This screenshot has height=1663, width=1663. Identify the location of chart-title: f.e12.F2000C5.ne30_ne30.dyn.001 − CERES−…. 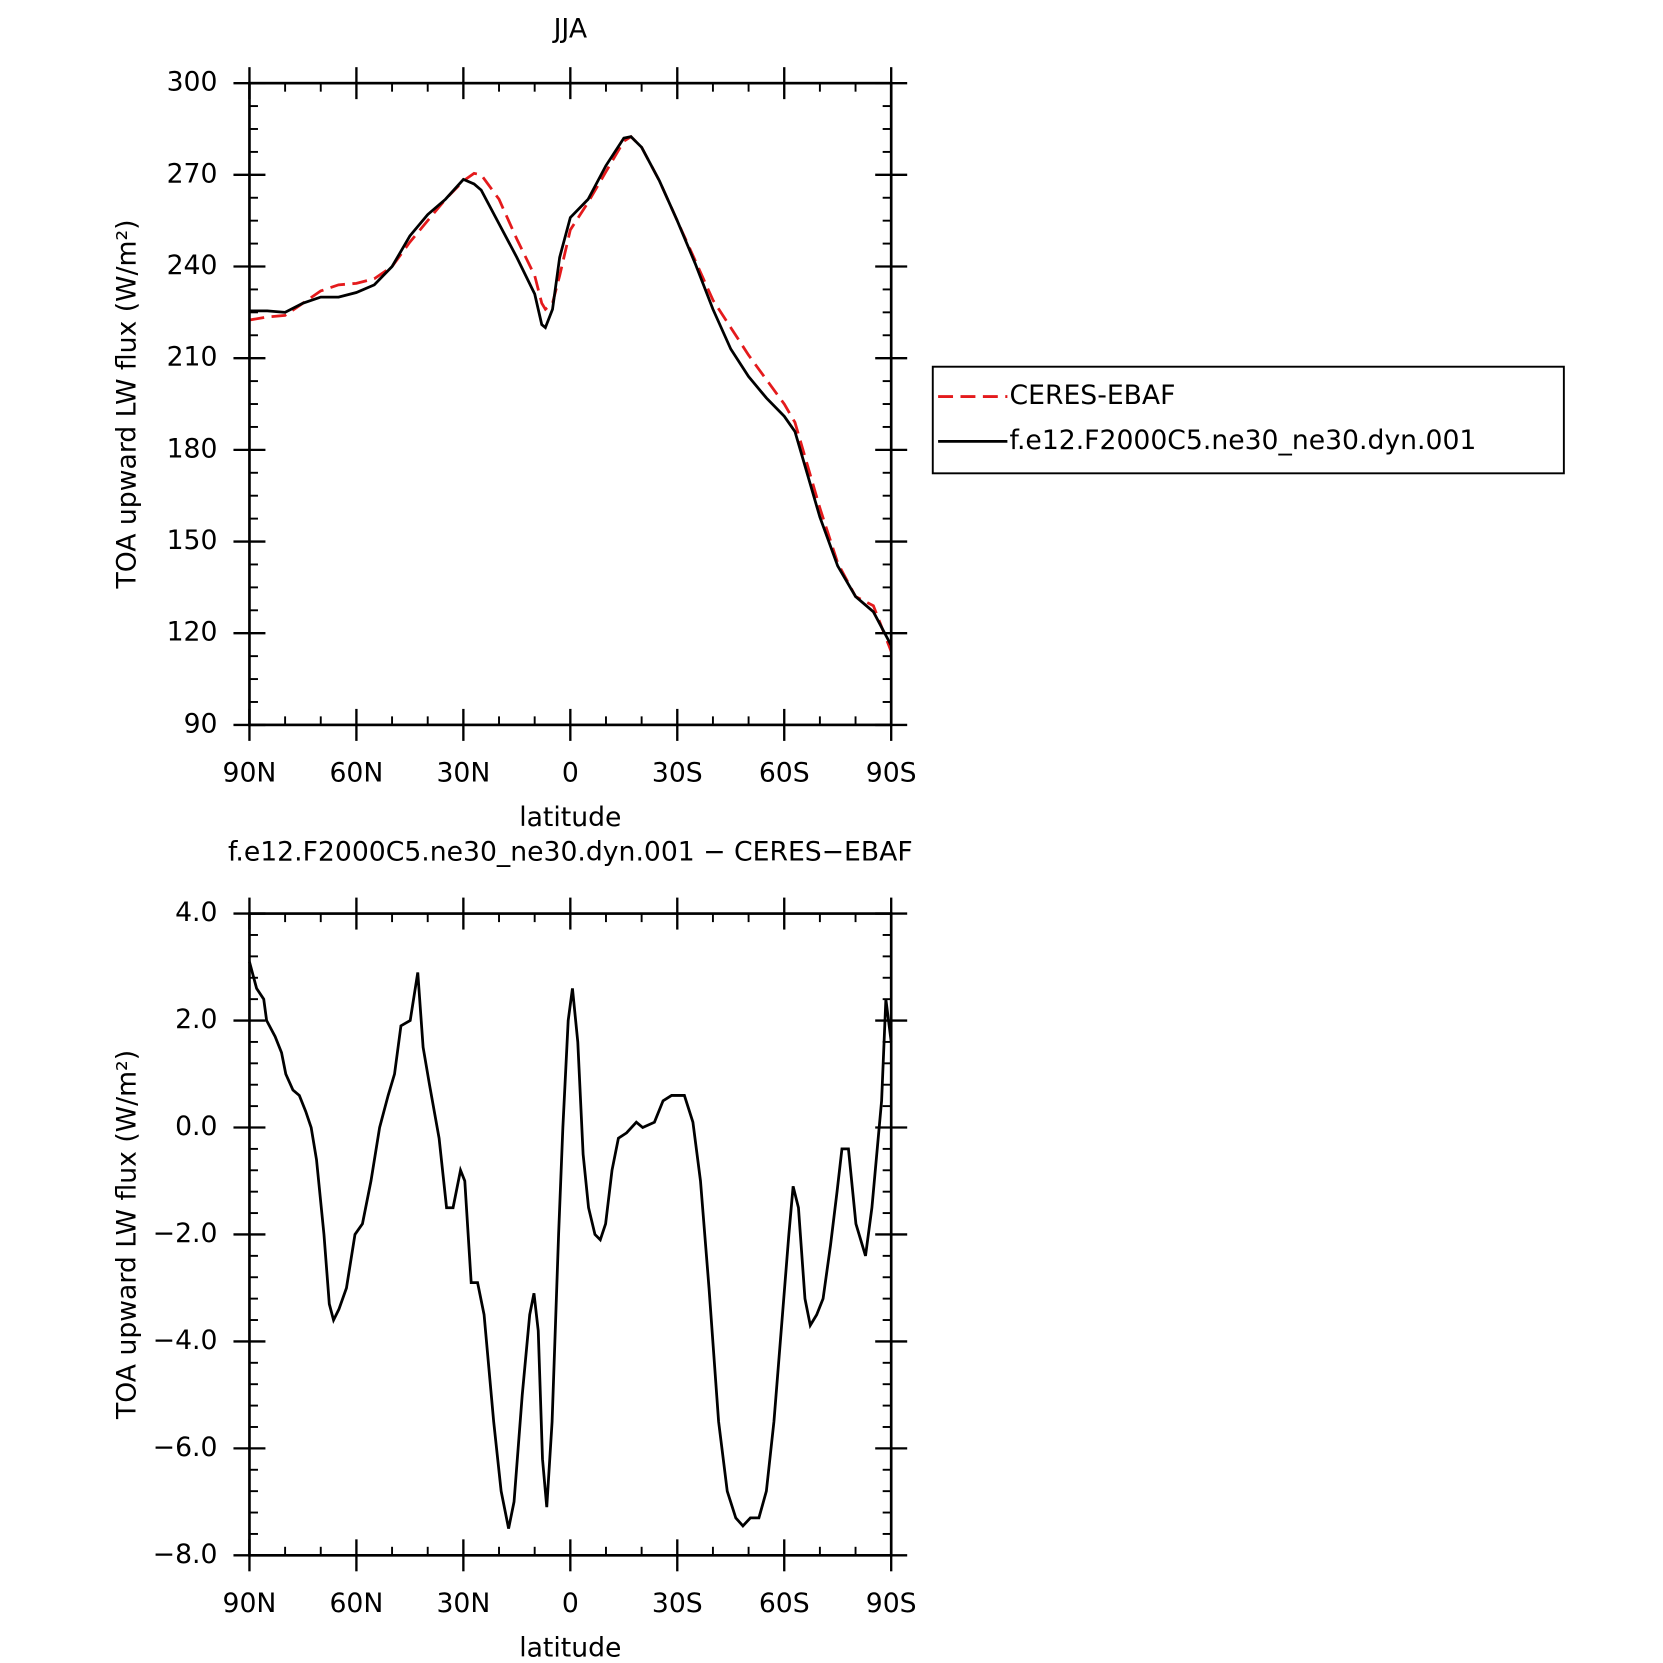
(570, 851).